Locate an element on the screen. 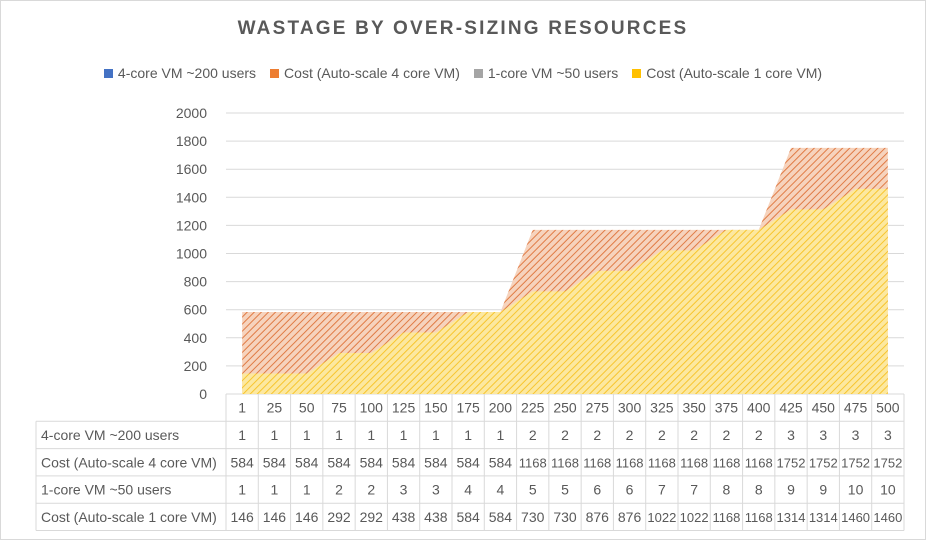 This screenshot has height=540, width=926. table-cell: 876 is located at coordinates (598, 517).